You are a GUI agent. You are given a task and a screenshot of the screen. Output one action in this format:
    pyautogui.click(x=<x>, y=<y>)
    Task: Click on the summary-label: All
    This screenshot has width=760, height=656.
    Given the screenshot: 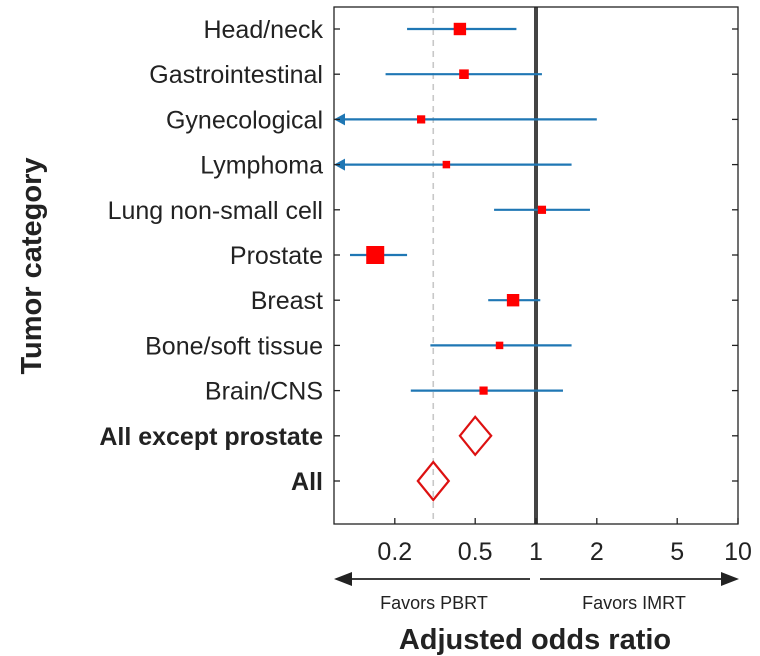 What is the action you would take?
    pyautogui.click(x=307, y=482)
    